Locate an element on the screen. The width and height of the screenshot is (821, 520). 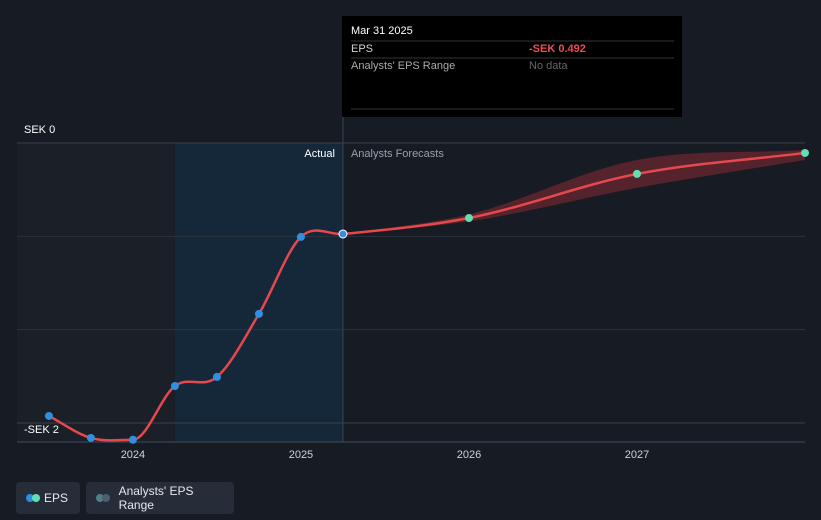
legend-label: Analysts' EPS Range is located at coordinates (156, 498).